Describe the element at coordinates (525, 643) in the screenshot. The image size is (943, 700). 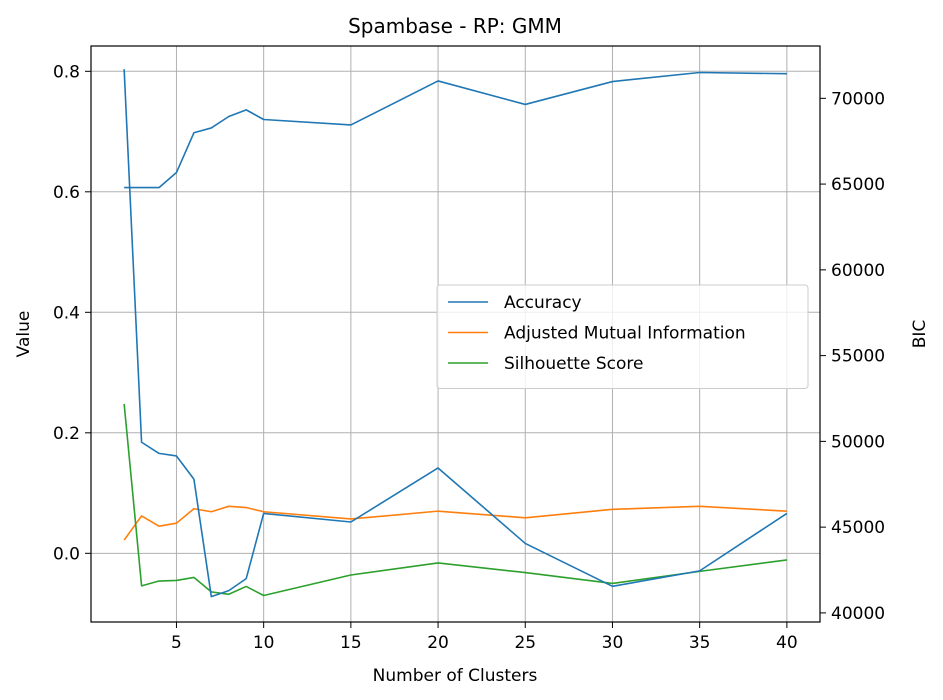
I see `x-tick-label: 25` at that location.